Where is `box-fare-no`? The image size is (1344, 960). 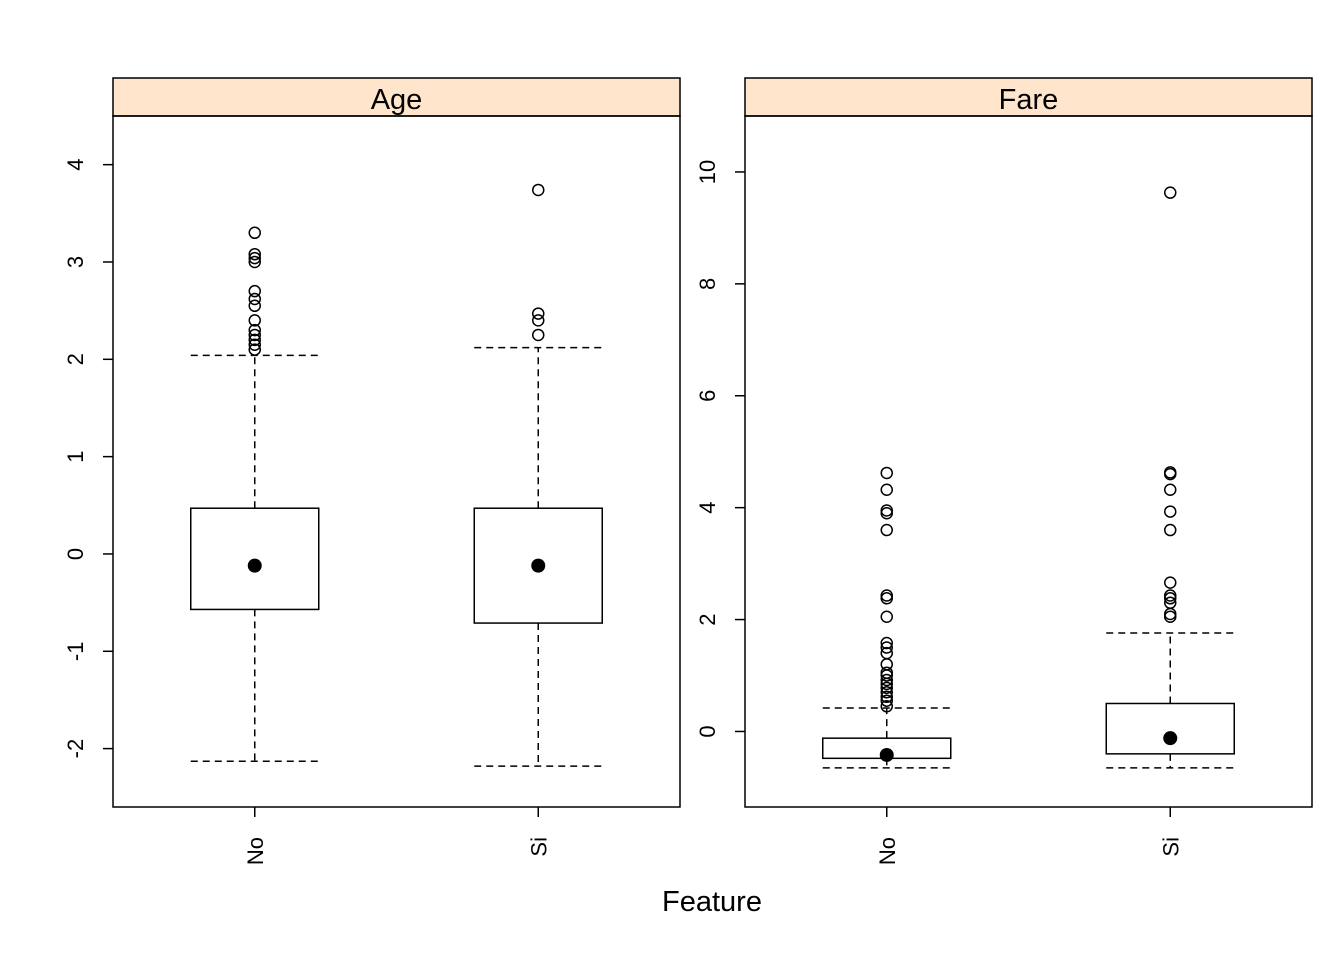
box-fare-no is located at coordinates (887, 617).